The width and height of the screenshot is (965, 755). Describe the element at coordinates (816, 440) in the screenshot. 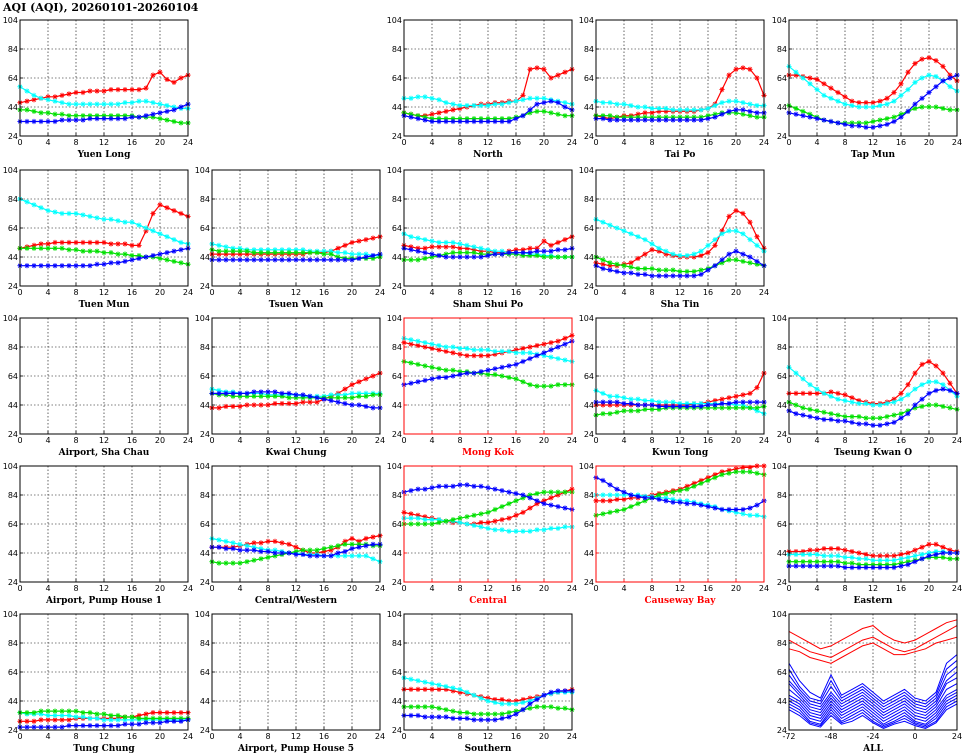

I see `x-tick-label: 4` at that location.